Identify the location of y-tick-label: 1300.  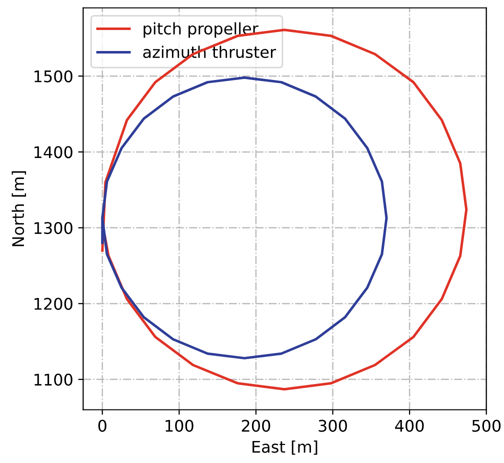
(53, 228).